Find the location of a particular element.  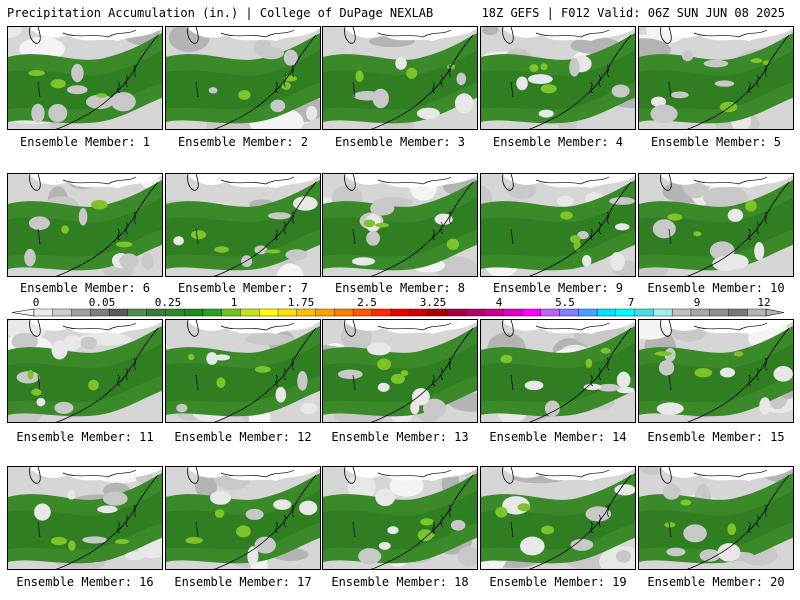

colorbar-tick-label: 0 is located at coordinates (36, 302).